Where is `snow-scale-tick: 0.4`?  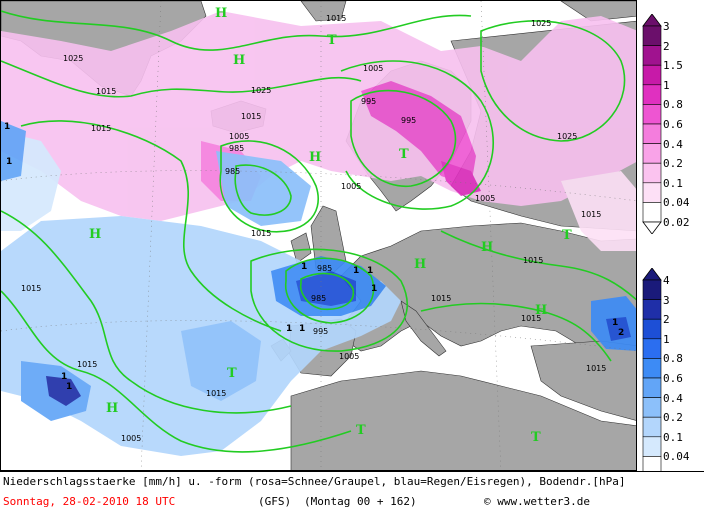 snow-scale-tick: 0.4 is located at coordinates (673, 144).